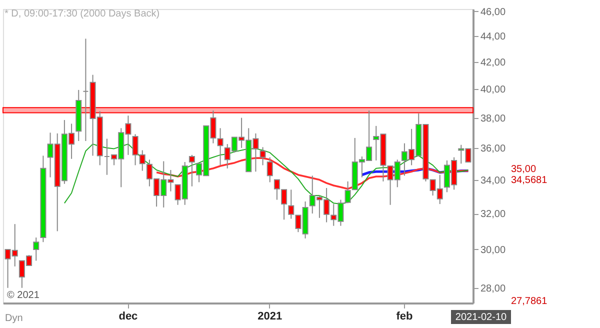 This screenshot has width=600, height=328. Describe the element at coordinates (493, 12) in the screenshot. I see `y-tick-label: 46,00` at that location.